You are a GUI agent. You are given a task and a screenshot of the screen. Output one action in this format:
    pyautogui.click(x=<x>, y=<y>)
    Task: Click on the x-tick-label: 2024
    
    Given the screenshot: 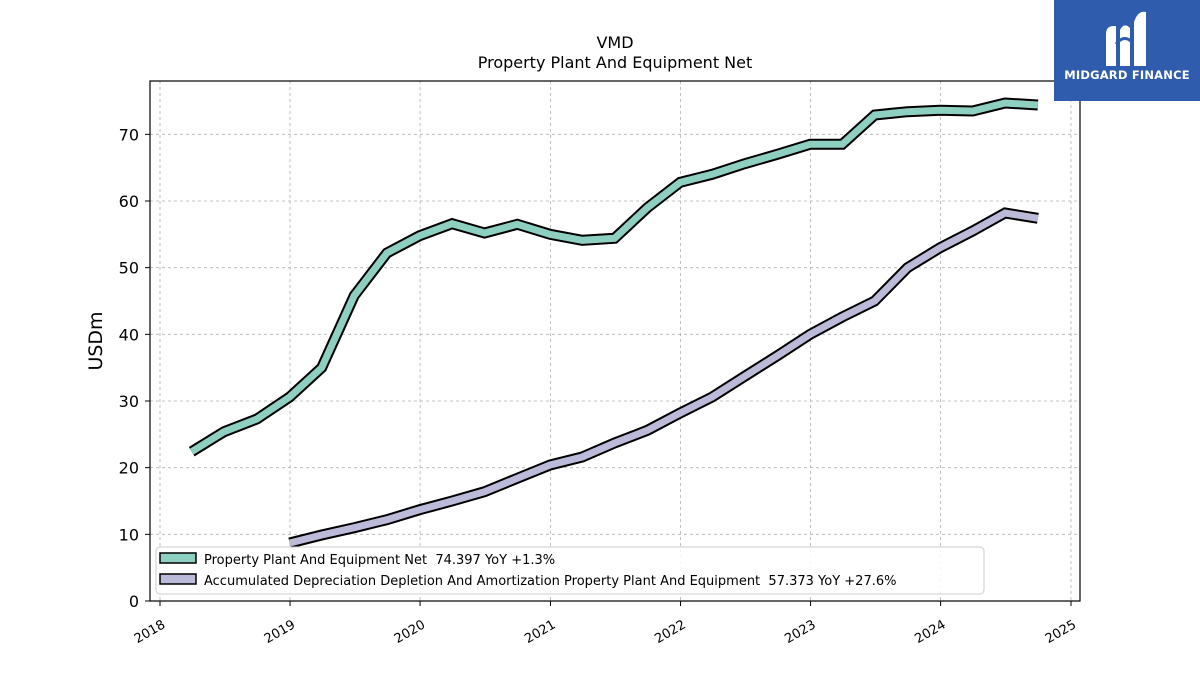 What is the action you would take?
    pyautogui.click(x=930, y=632)
    